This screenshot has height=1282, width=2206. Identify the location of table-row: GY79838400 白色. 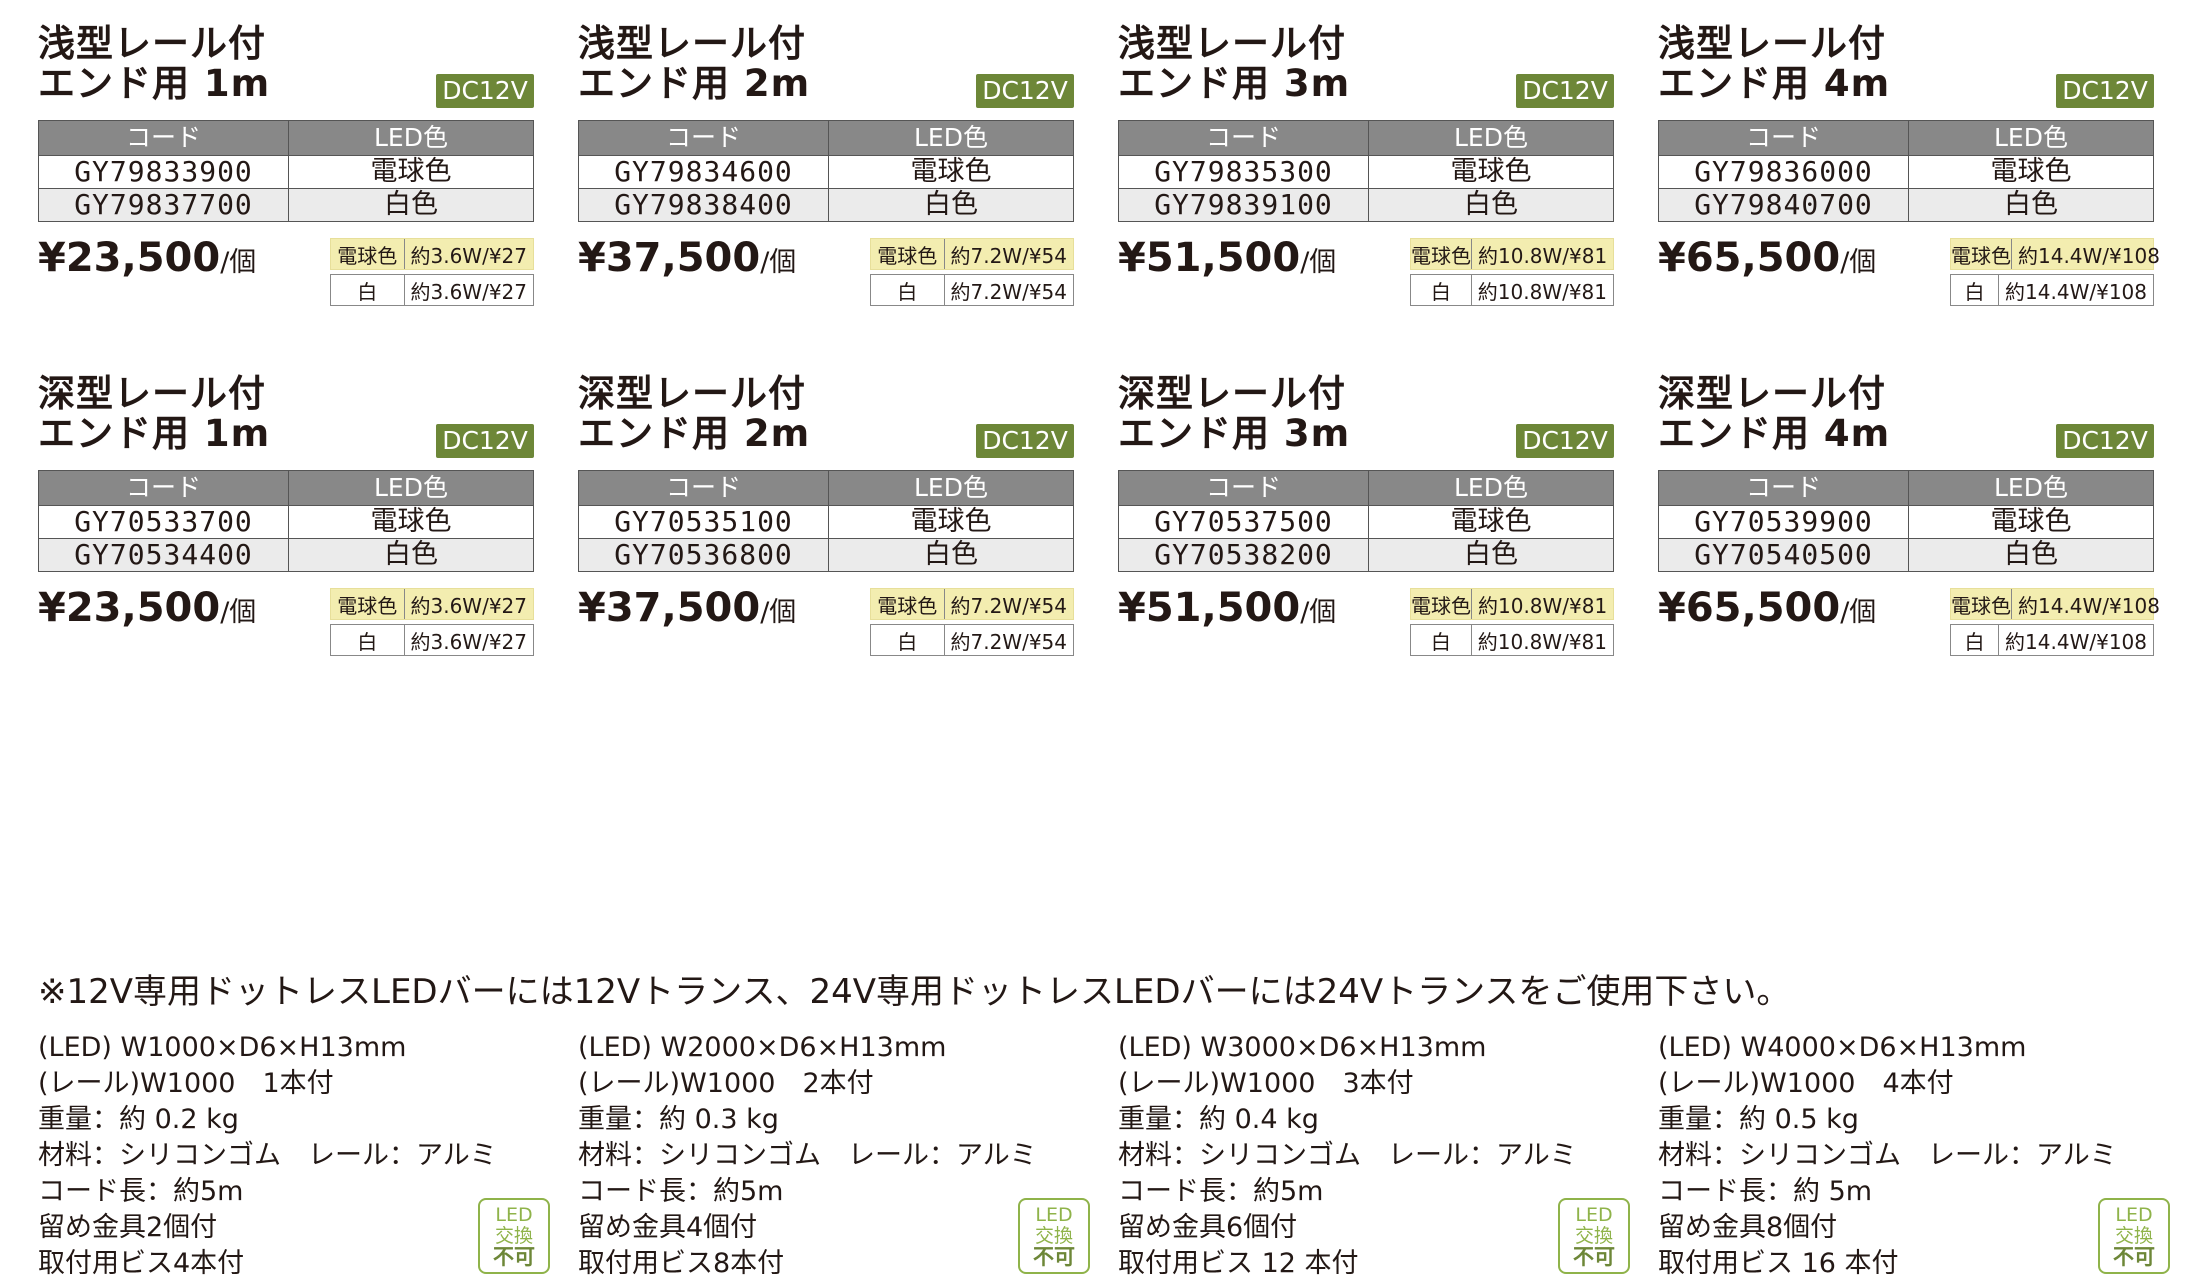
(826, 205).